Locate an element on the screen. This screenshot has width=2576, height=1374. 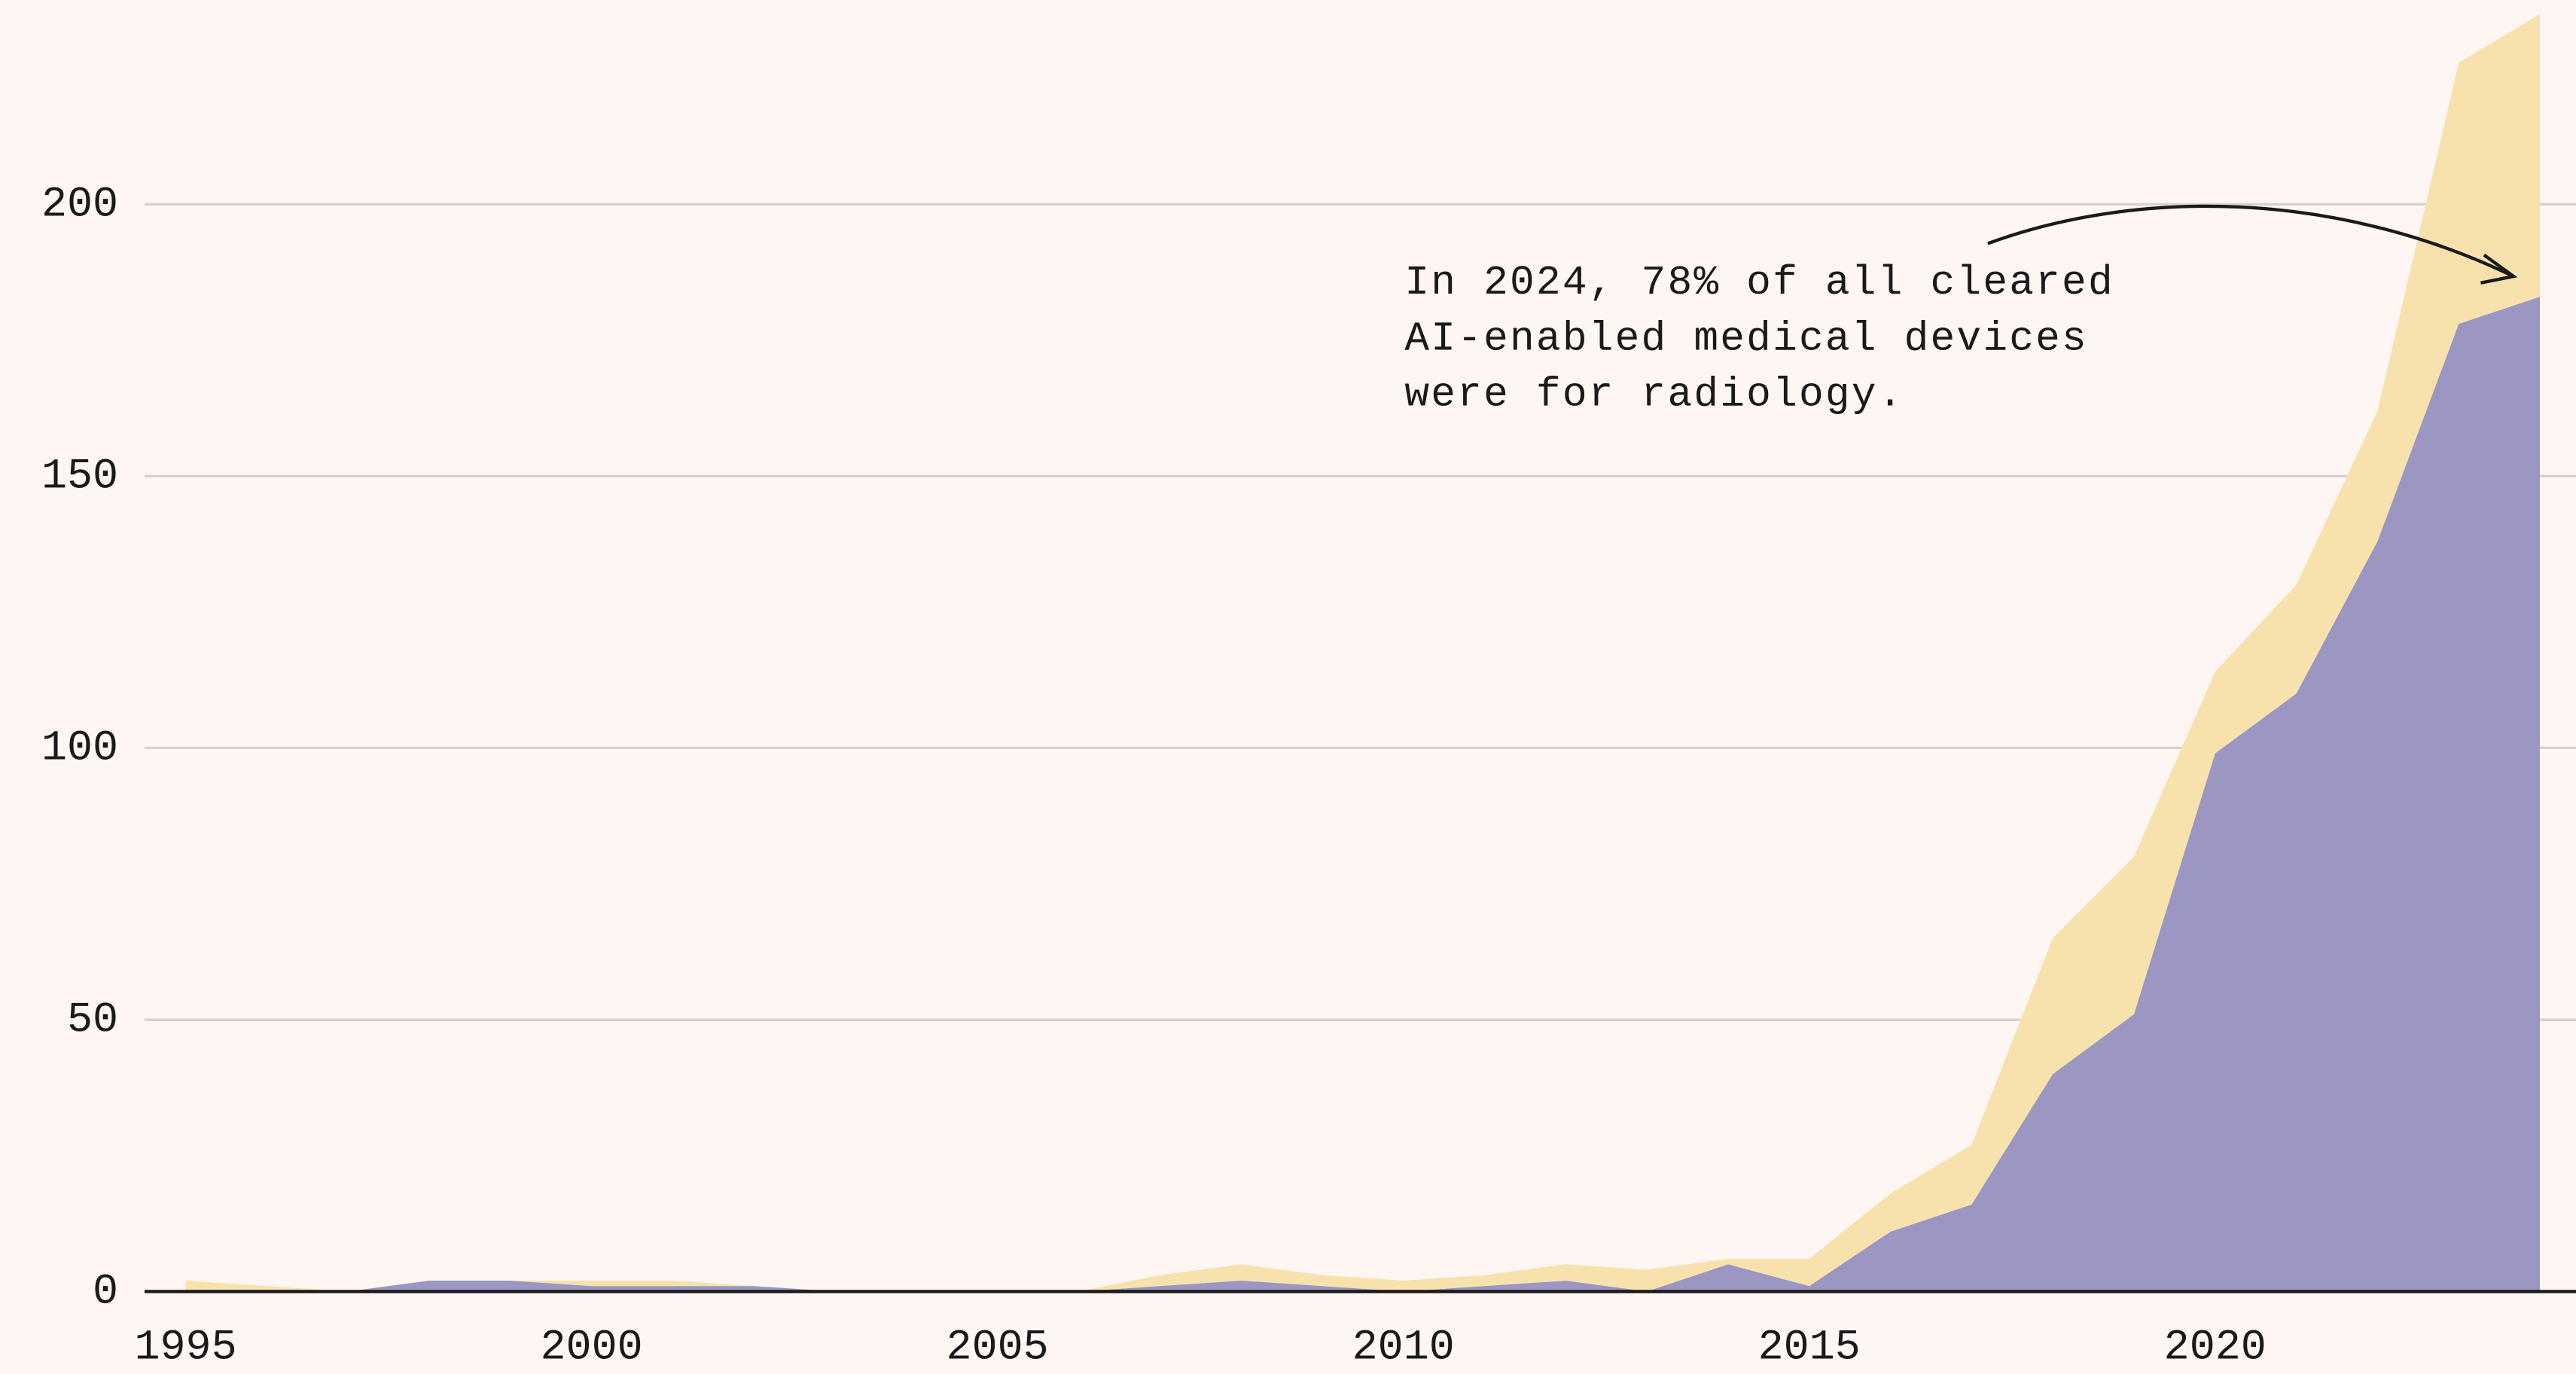
x-tick-label: 2020 is located at coordinates (2215, 1348).